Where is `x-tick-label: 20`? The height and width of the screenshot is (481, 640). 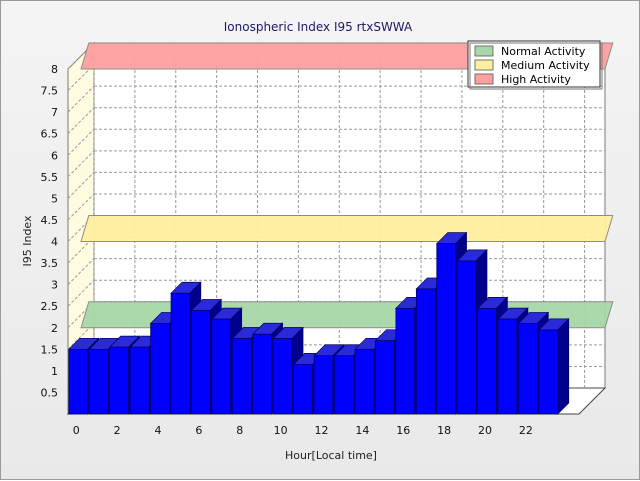 x-tick-label: 20 is located at coordinates (485, 430).